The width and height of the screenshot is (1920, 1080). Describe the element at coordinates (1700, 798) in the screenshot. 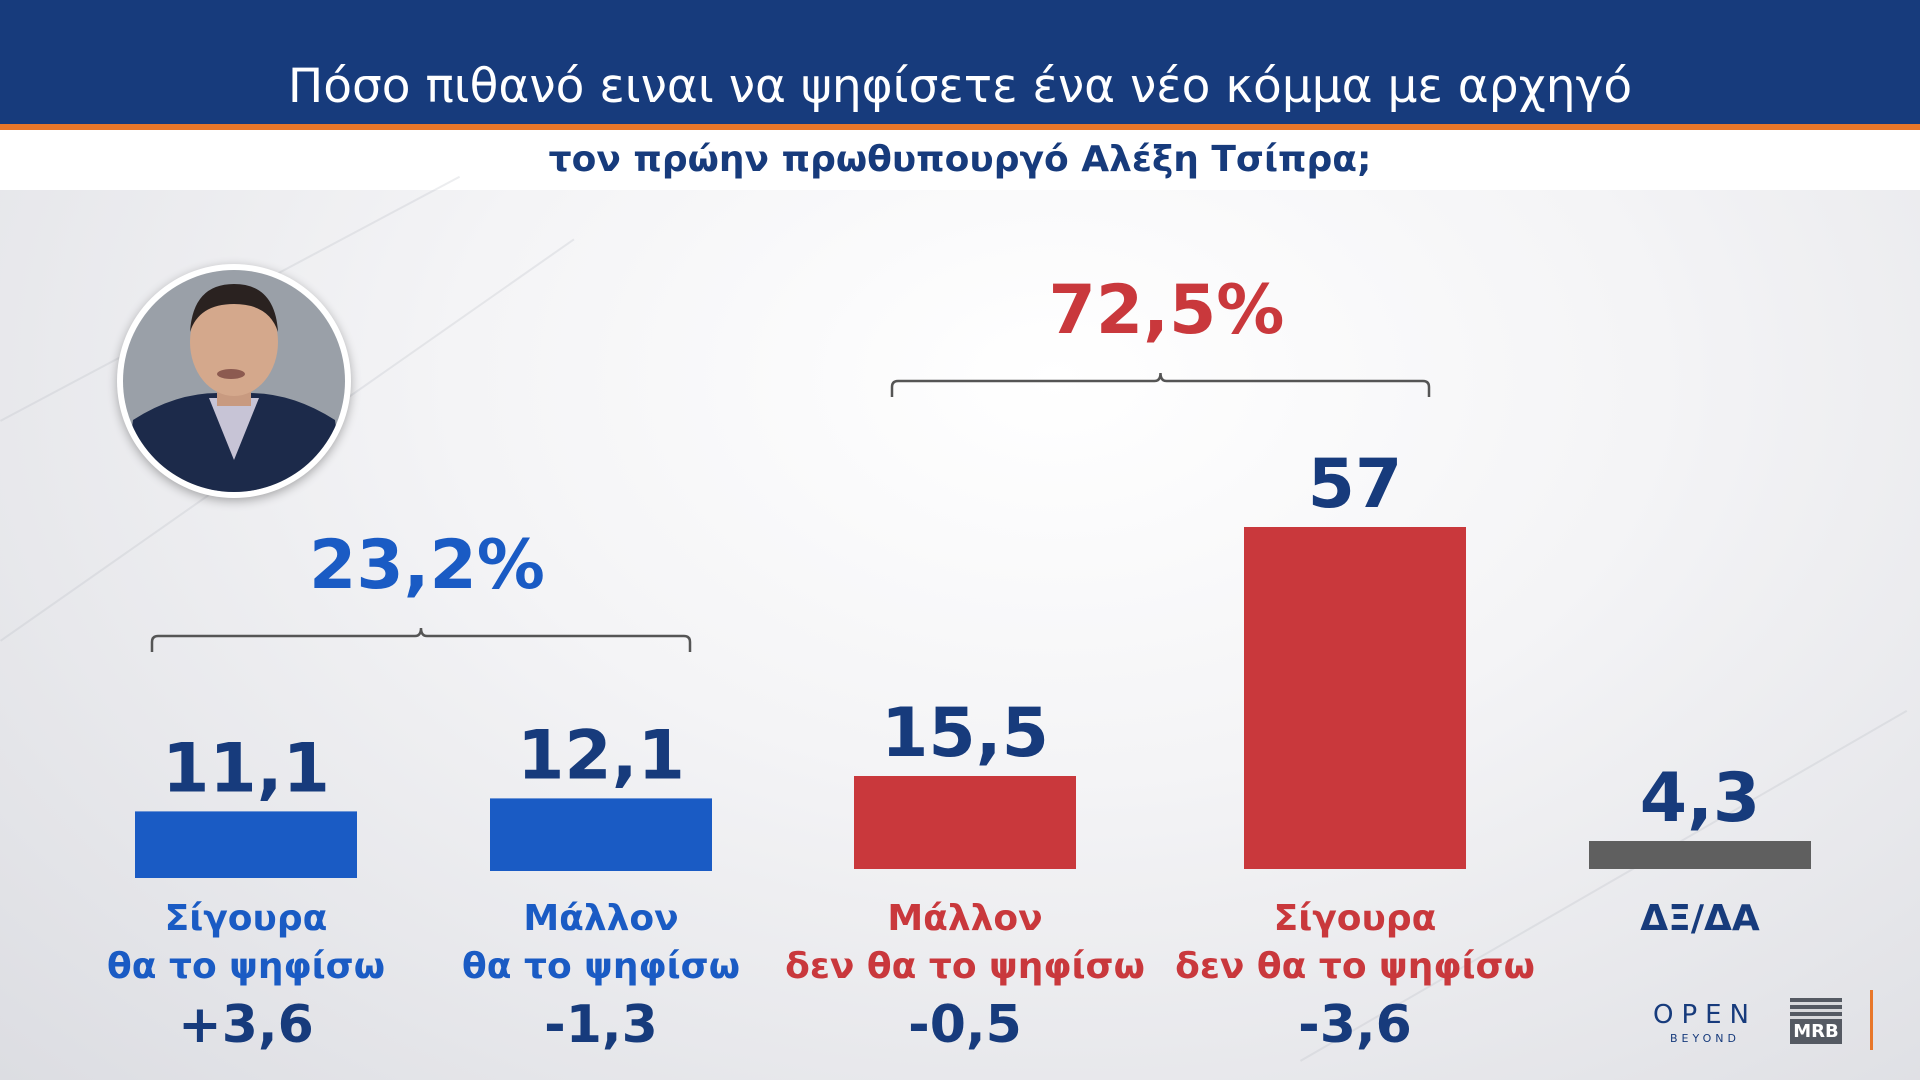

I see `data-label: 4,3` at that location.